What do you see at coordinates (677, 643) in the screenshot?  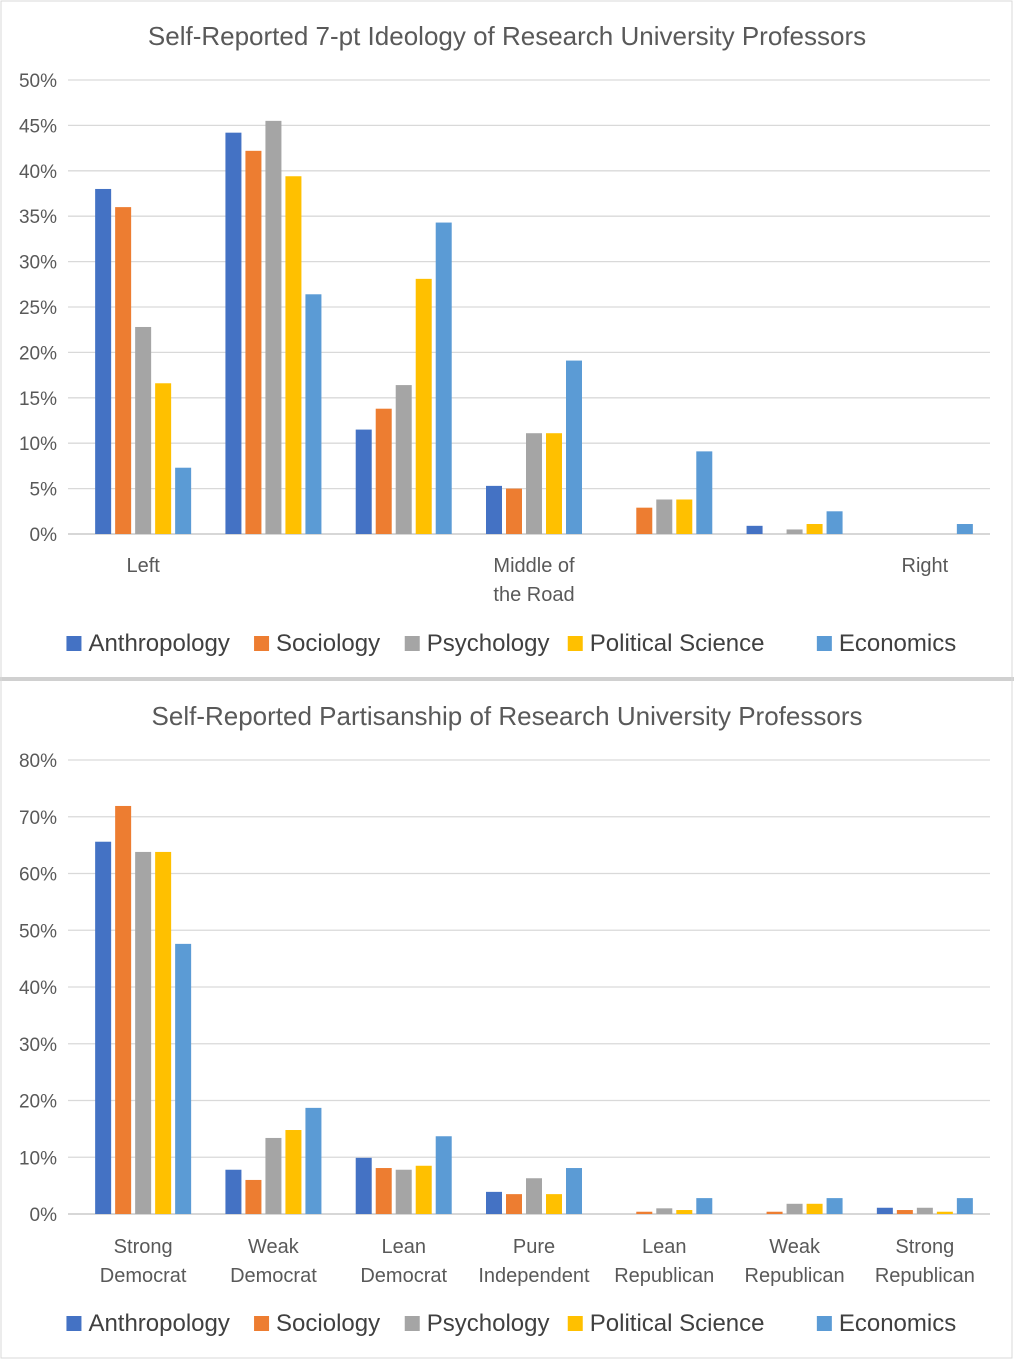 I see `legend-label: Political Science` at bounding box center [677, 643].